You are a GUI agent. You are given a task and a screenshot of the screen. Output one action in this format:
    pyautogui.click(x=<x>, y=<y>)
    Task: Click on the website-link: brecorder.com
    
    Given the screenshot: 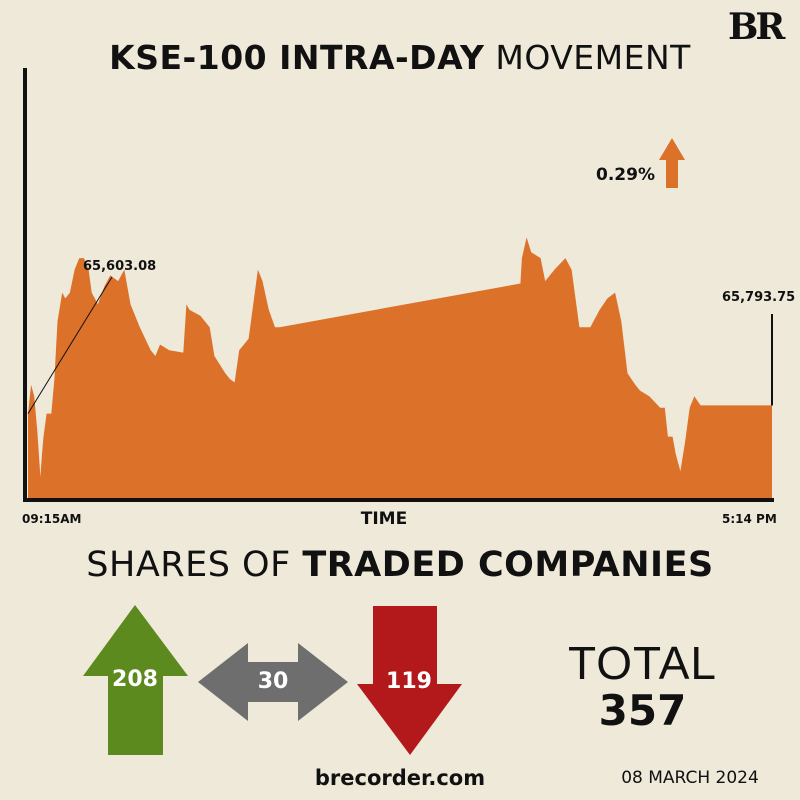 What is the action you would take?
    pyautogui.click(x=400, y=778)
    